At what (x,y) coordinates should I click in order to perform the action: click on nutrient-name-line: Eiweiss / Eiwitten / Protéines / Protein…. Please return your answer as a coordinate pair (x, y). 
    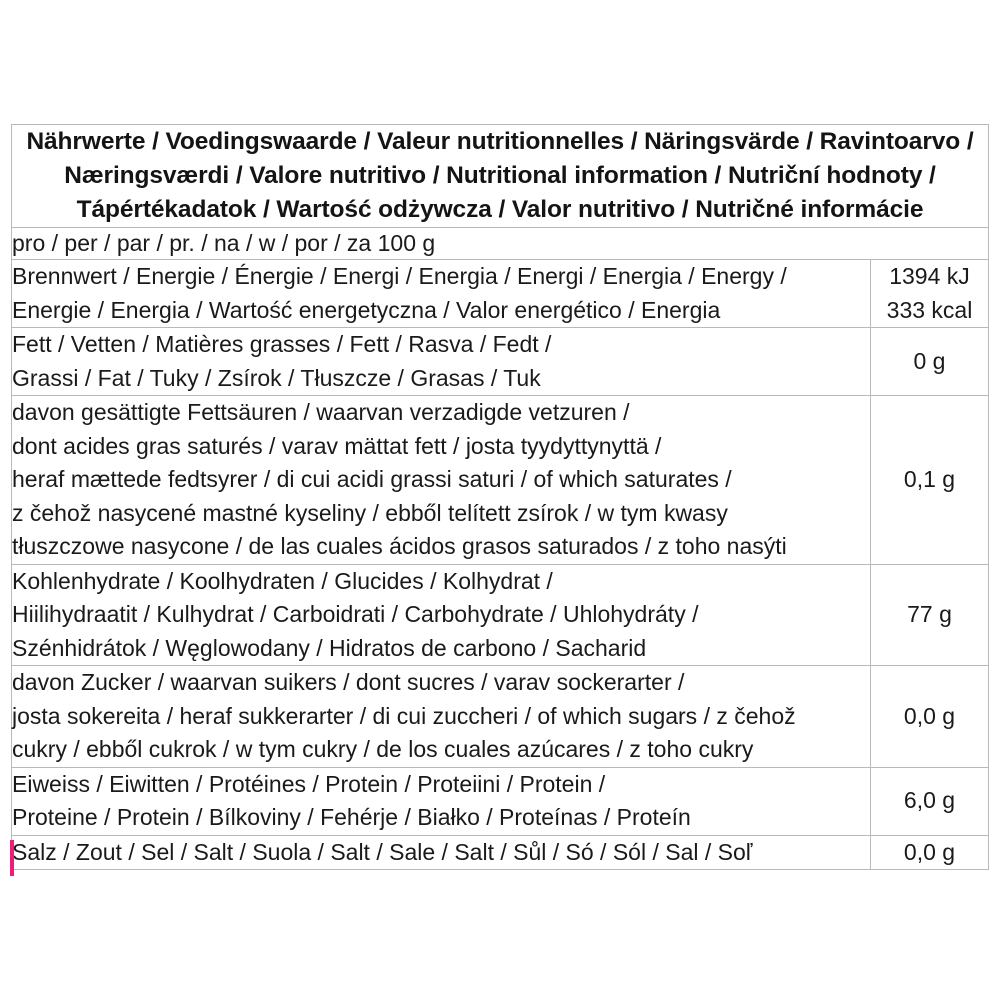
    Looking at the image, I should click on (309, 783).